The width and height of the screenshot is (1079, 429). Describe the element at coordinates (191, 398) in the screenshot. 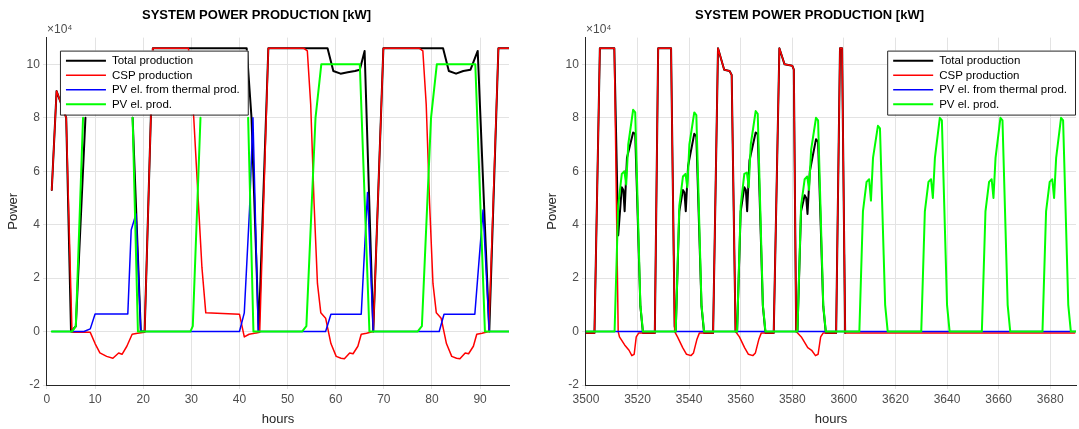

I see `x-tick-label: 30` at that location.